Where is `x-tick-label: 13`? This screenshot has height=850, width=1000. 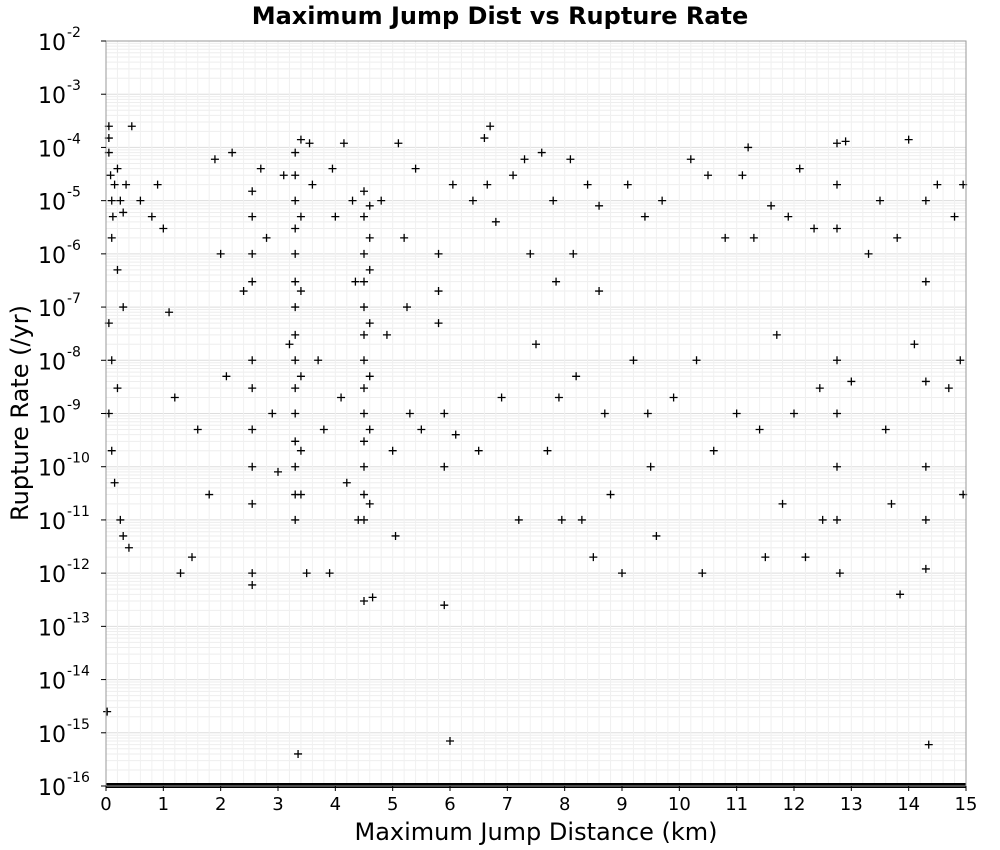 x-tick-label: 13 is located at coordinates (851, 804).